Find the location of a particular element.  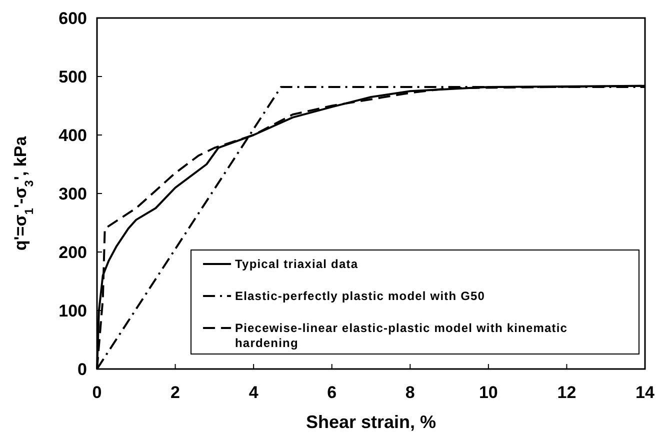

legend-label: Piecewise-linear elastic-plastic model with kinematic hardening is located at coordinates (401, 335).